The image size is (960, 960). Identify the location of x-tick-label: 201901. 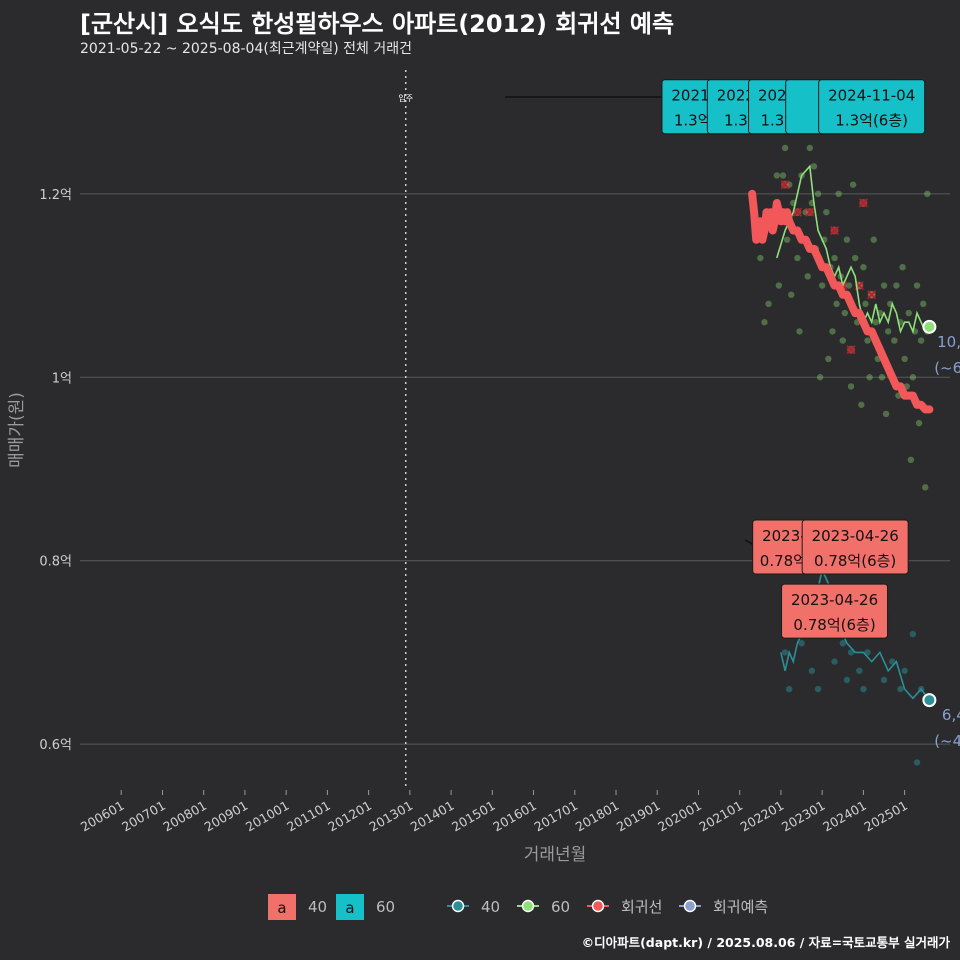
(638, 816).